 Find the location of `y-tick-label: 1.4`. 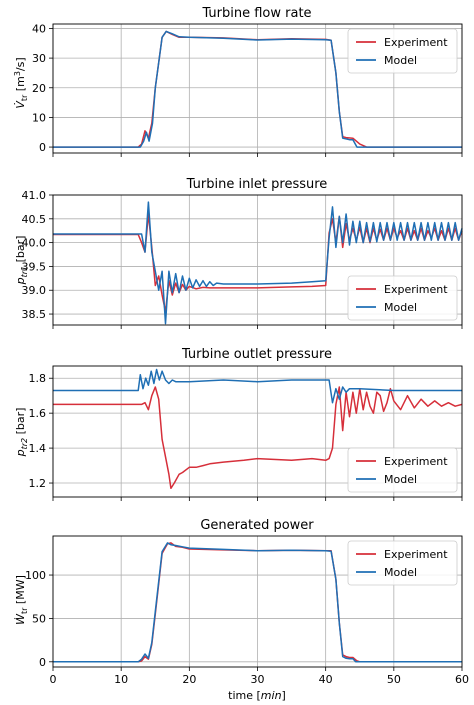

y-tick-label: 1.4 is located at coordinates (38, 448).